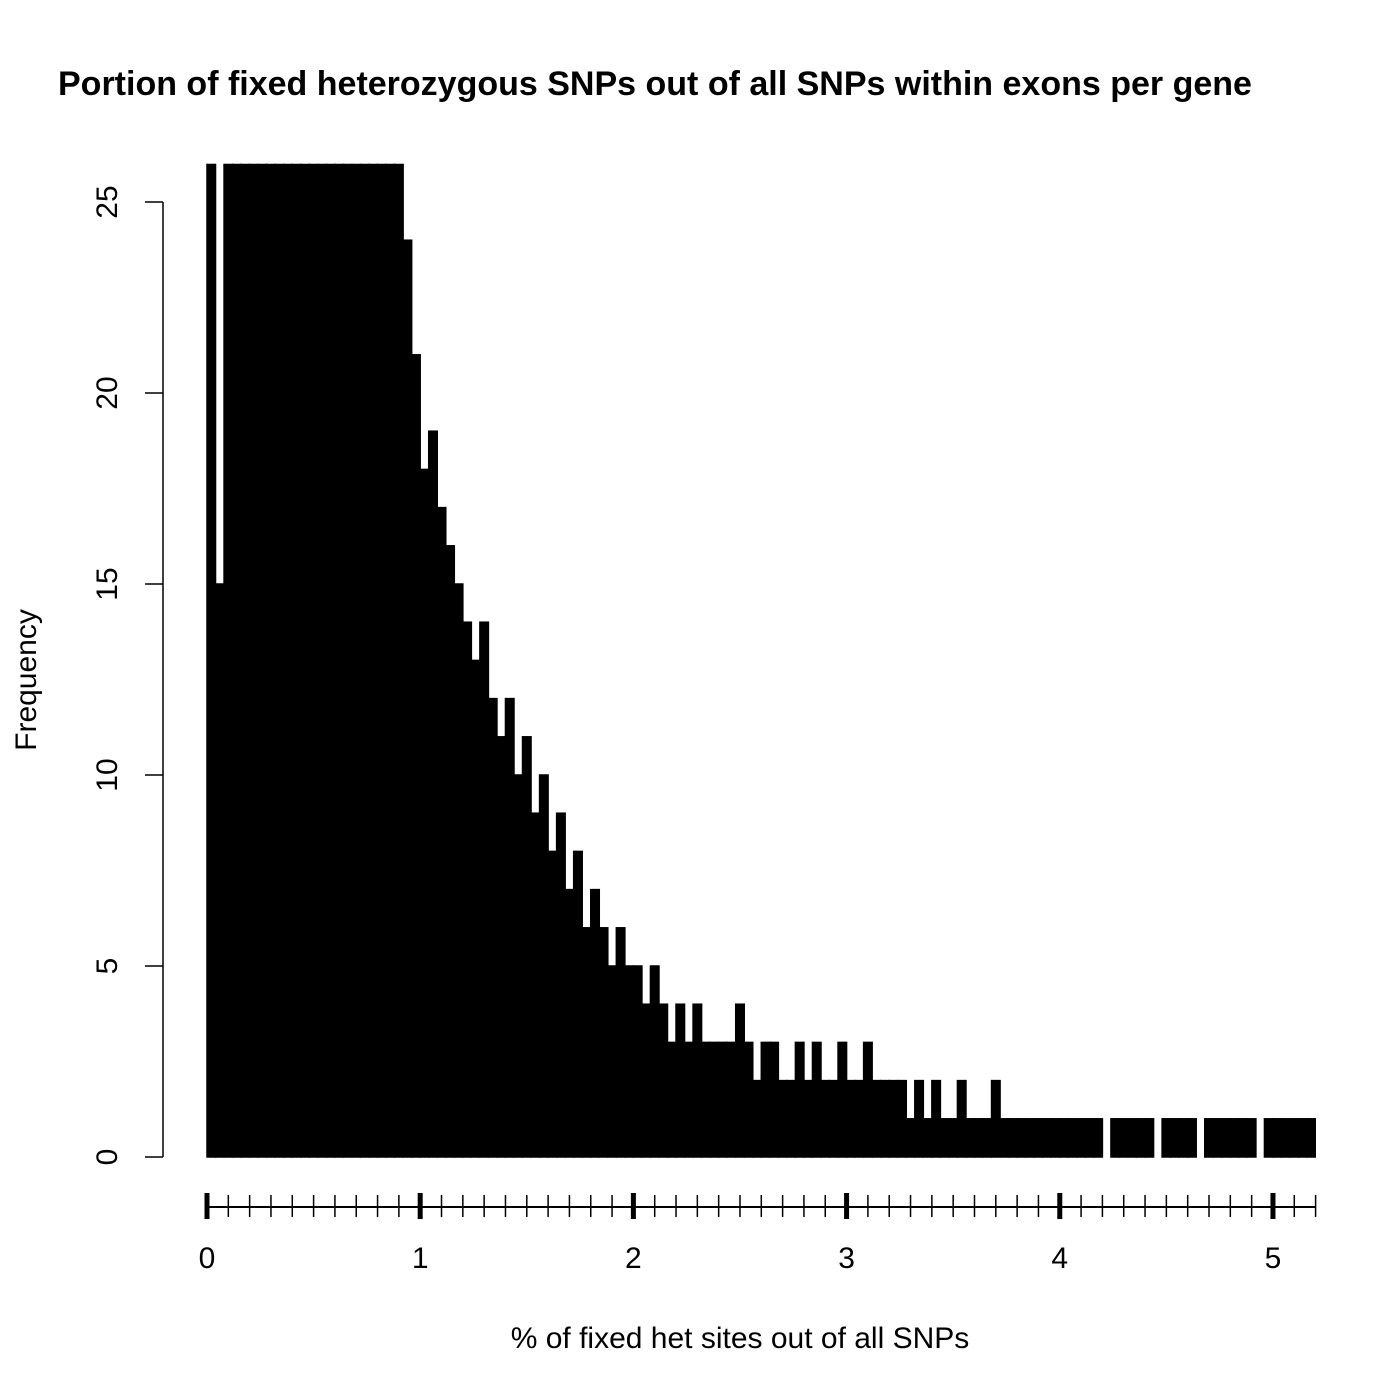 This screenshot has width=1400, height=1400. I want to click on x-axis-label: % of fixed het sites out of all SNPs, so click(740, 1338).